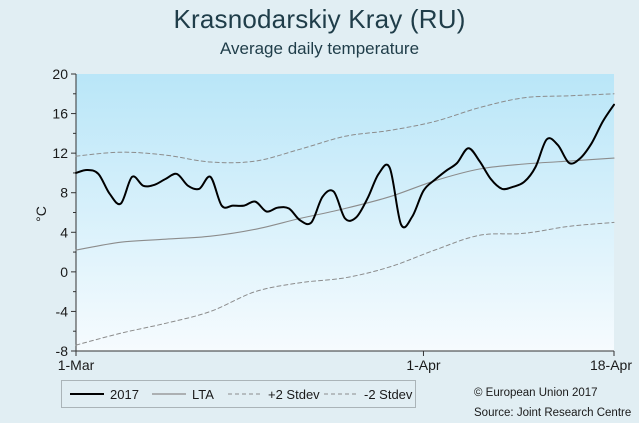  I want to click on legend-swatch-2017, so click(87, 394).